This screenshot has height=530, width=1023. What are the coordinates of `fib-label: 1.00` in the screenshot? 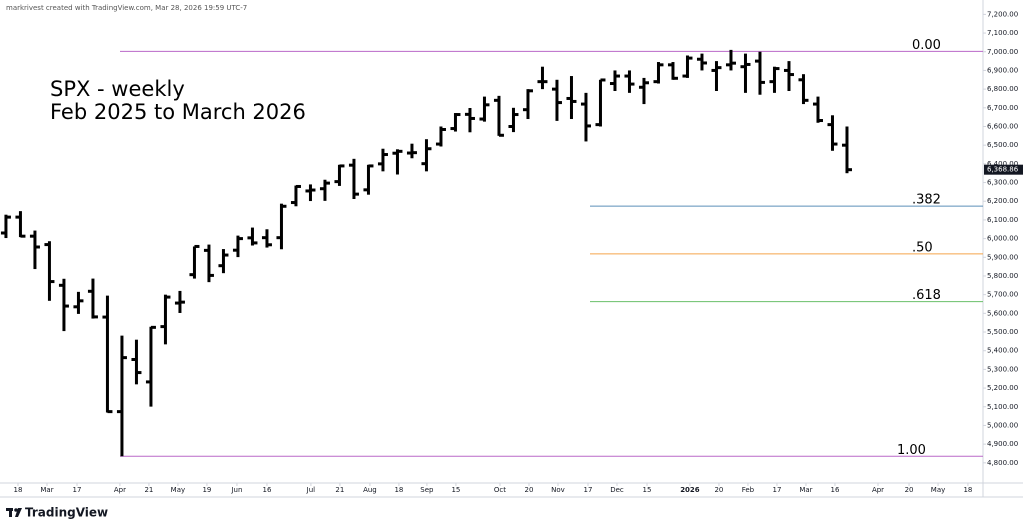 It's located at (911, 450).